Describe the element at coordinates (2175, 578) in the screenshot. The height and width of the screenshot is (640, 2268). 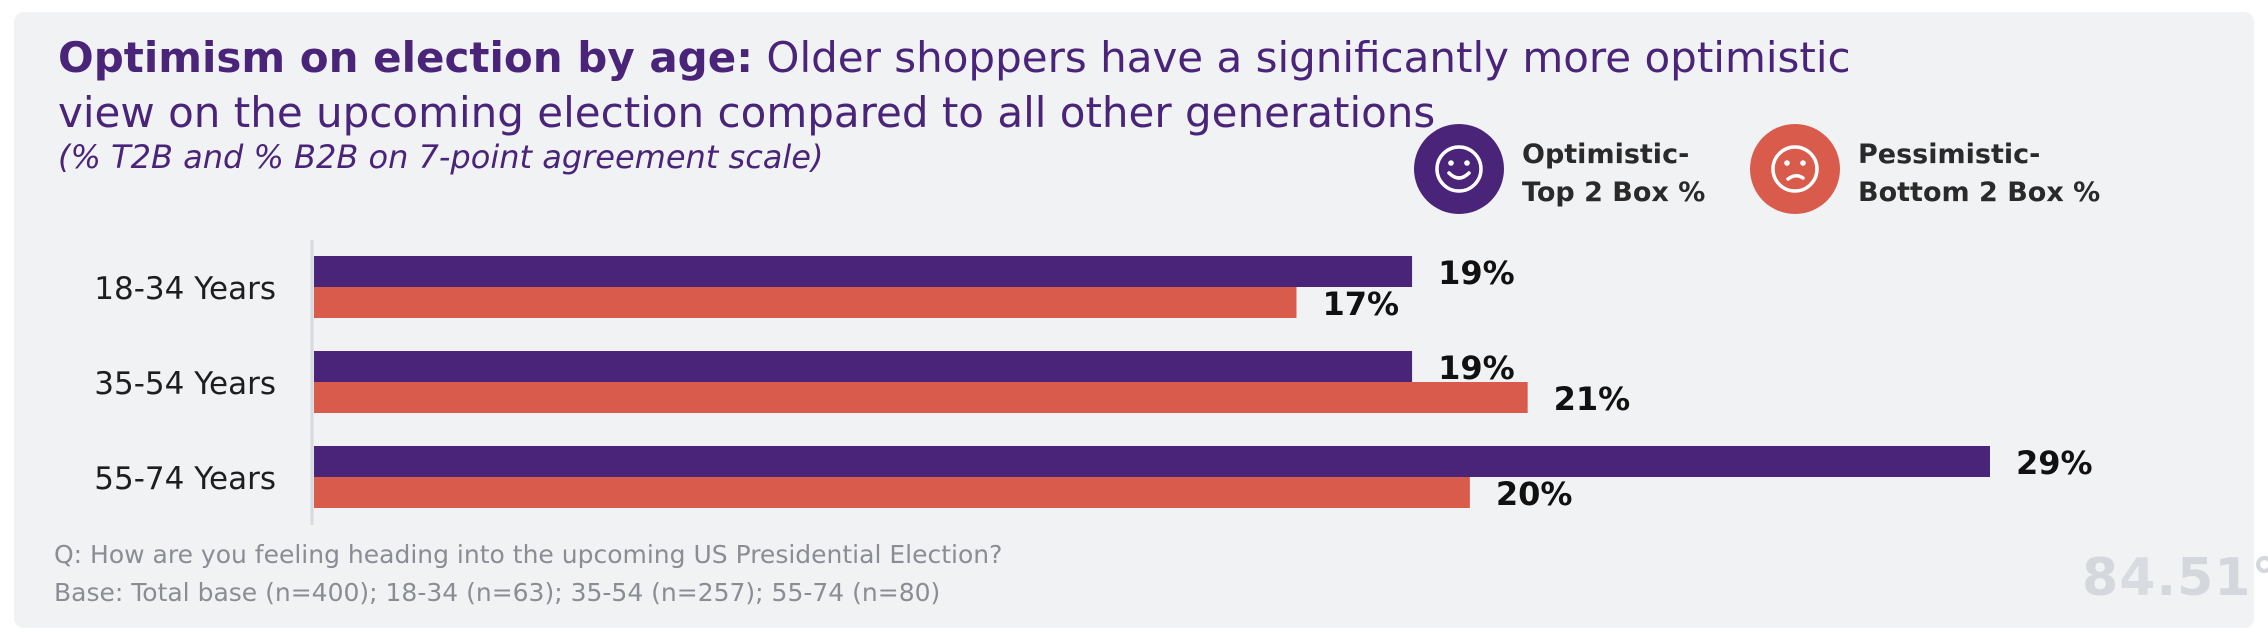
I see `brand-logo: 84.51°` at that location.